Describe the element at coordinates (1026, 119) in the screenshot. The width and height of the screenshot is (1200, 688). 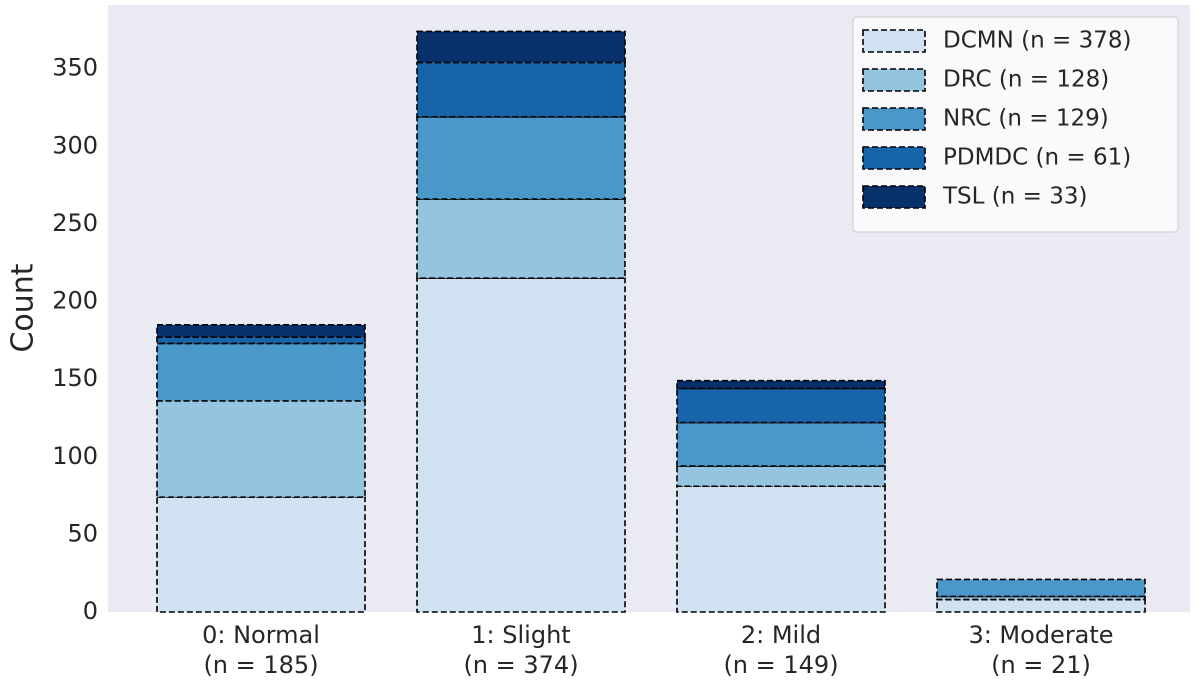
I see `legend-label: NRC (n = 129)` at that location.